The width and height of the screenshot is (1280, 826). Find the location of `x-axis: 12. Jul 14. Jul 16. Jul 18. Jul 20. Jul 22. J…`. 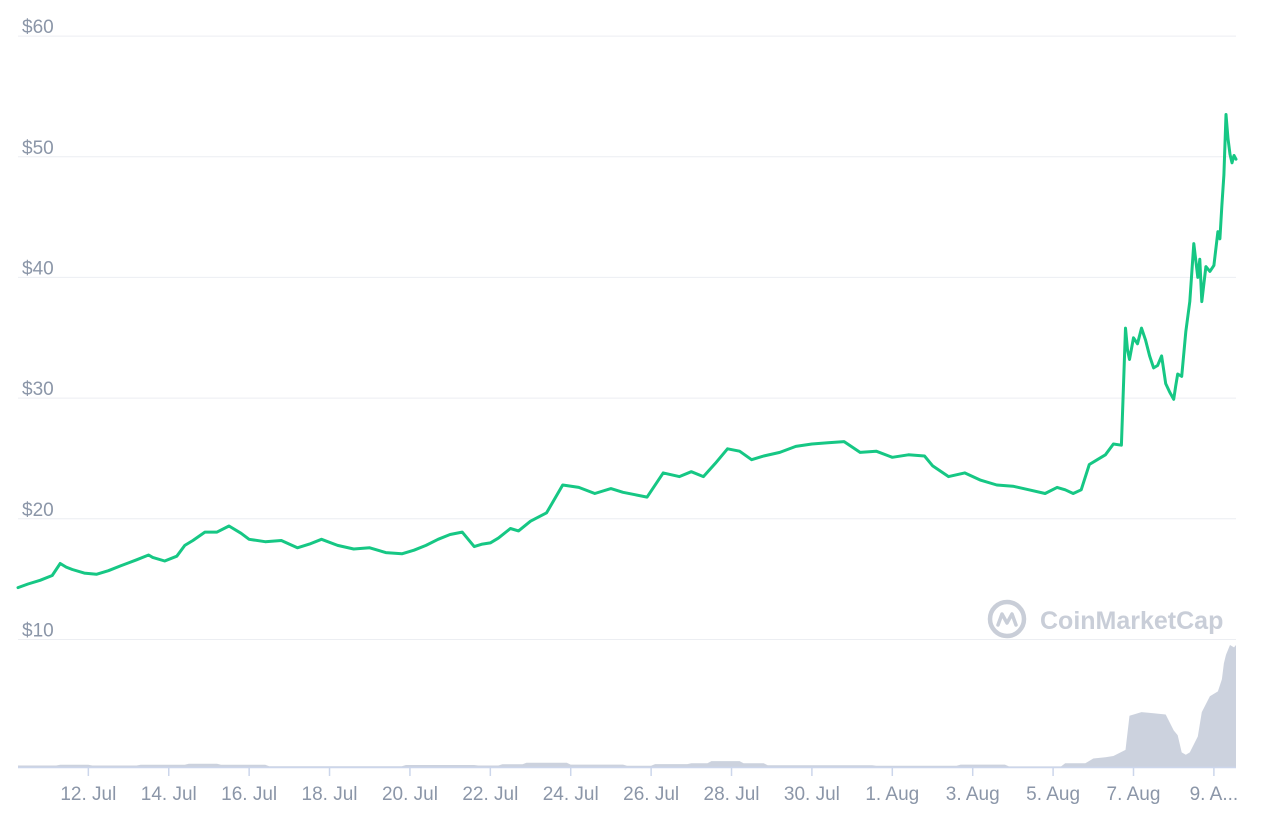

x-axis: 12. Jul 14. Jul 16. Jul 18. Jul 20. Jul 22. J… is located at coordinates (628, 785).